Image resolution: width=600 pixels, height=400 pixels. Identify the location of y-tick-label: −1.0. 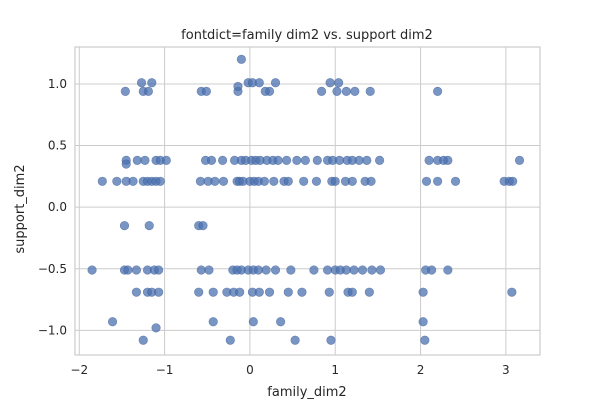
(52, 330).